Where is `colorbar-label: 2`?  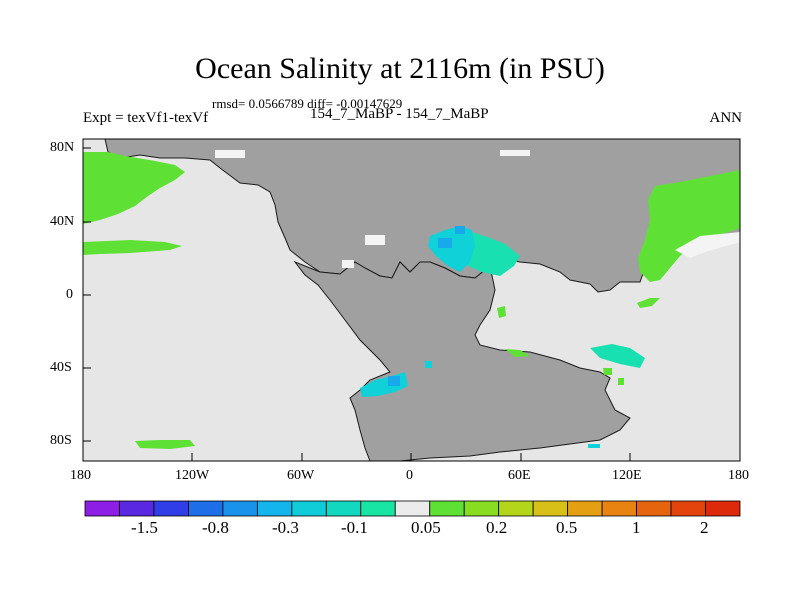
colorbar-label: 2 is located at coordinates (704, 527).